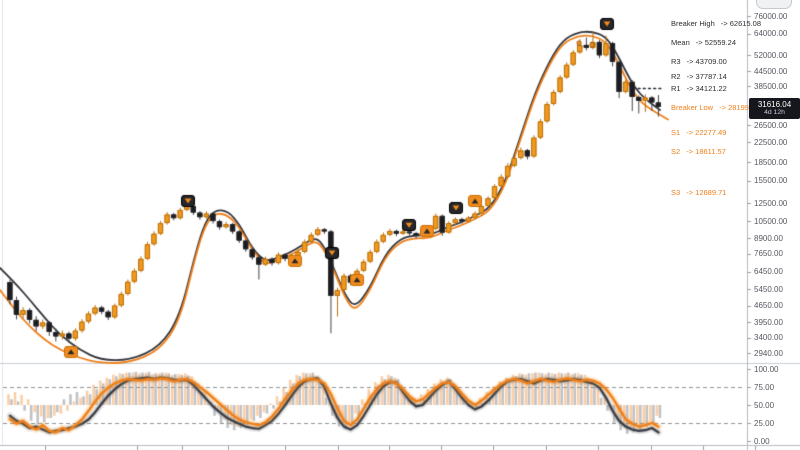 The width and height of the screenshot is (800, 450). Describe the element at coordinates (774, 104) in the screenshot. I see `last-price: 31616.04` at that location.